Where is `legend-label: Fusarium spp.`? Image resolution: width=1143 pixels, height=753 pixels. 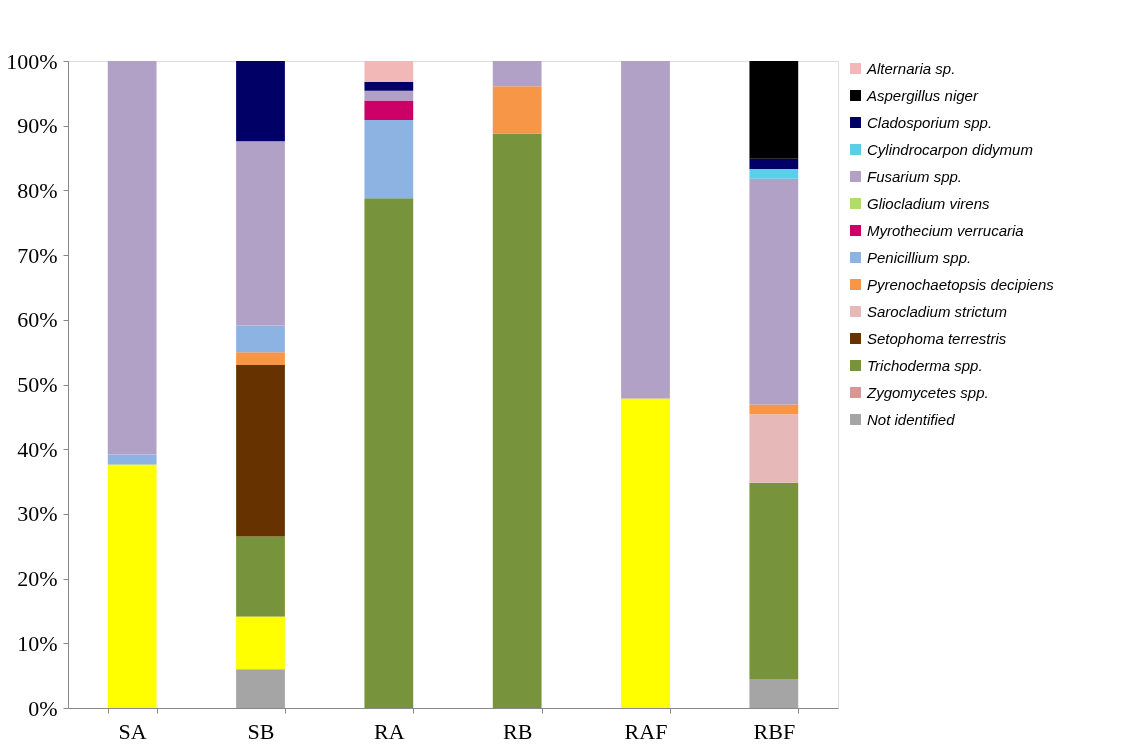 legend-label: Fusarium spp. is located at coordinates (915, 176).